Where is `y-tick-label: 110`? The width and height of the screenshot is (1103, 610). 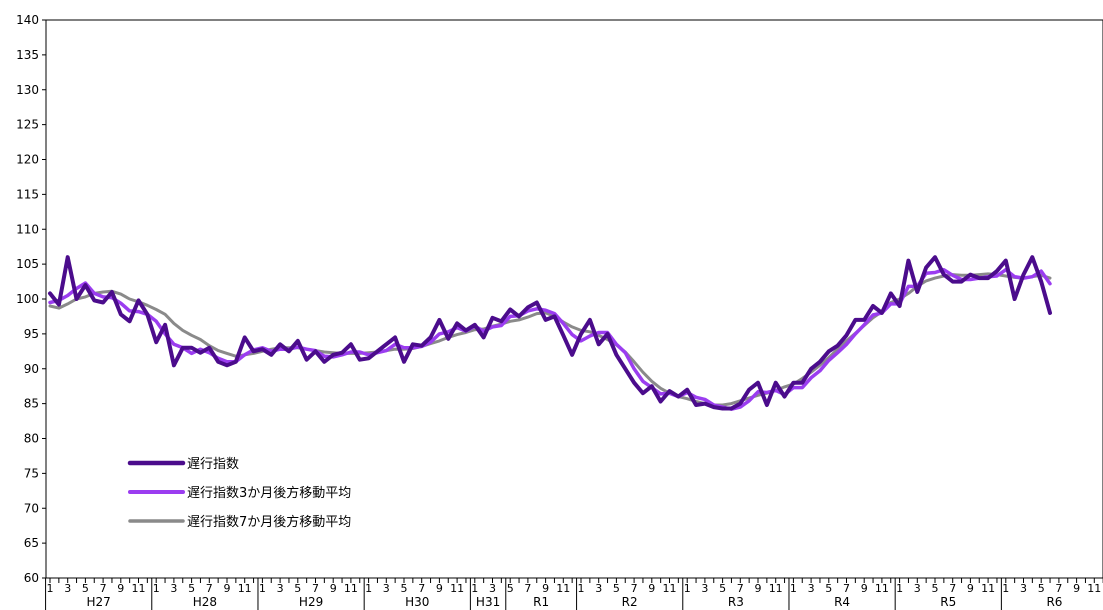 y-tick-label: 110 is located at coordinates (27, 229).